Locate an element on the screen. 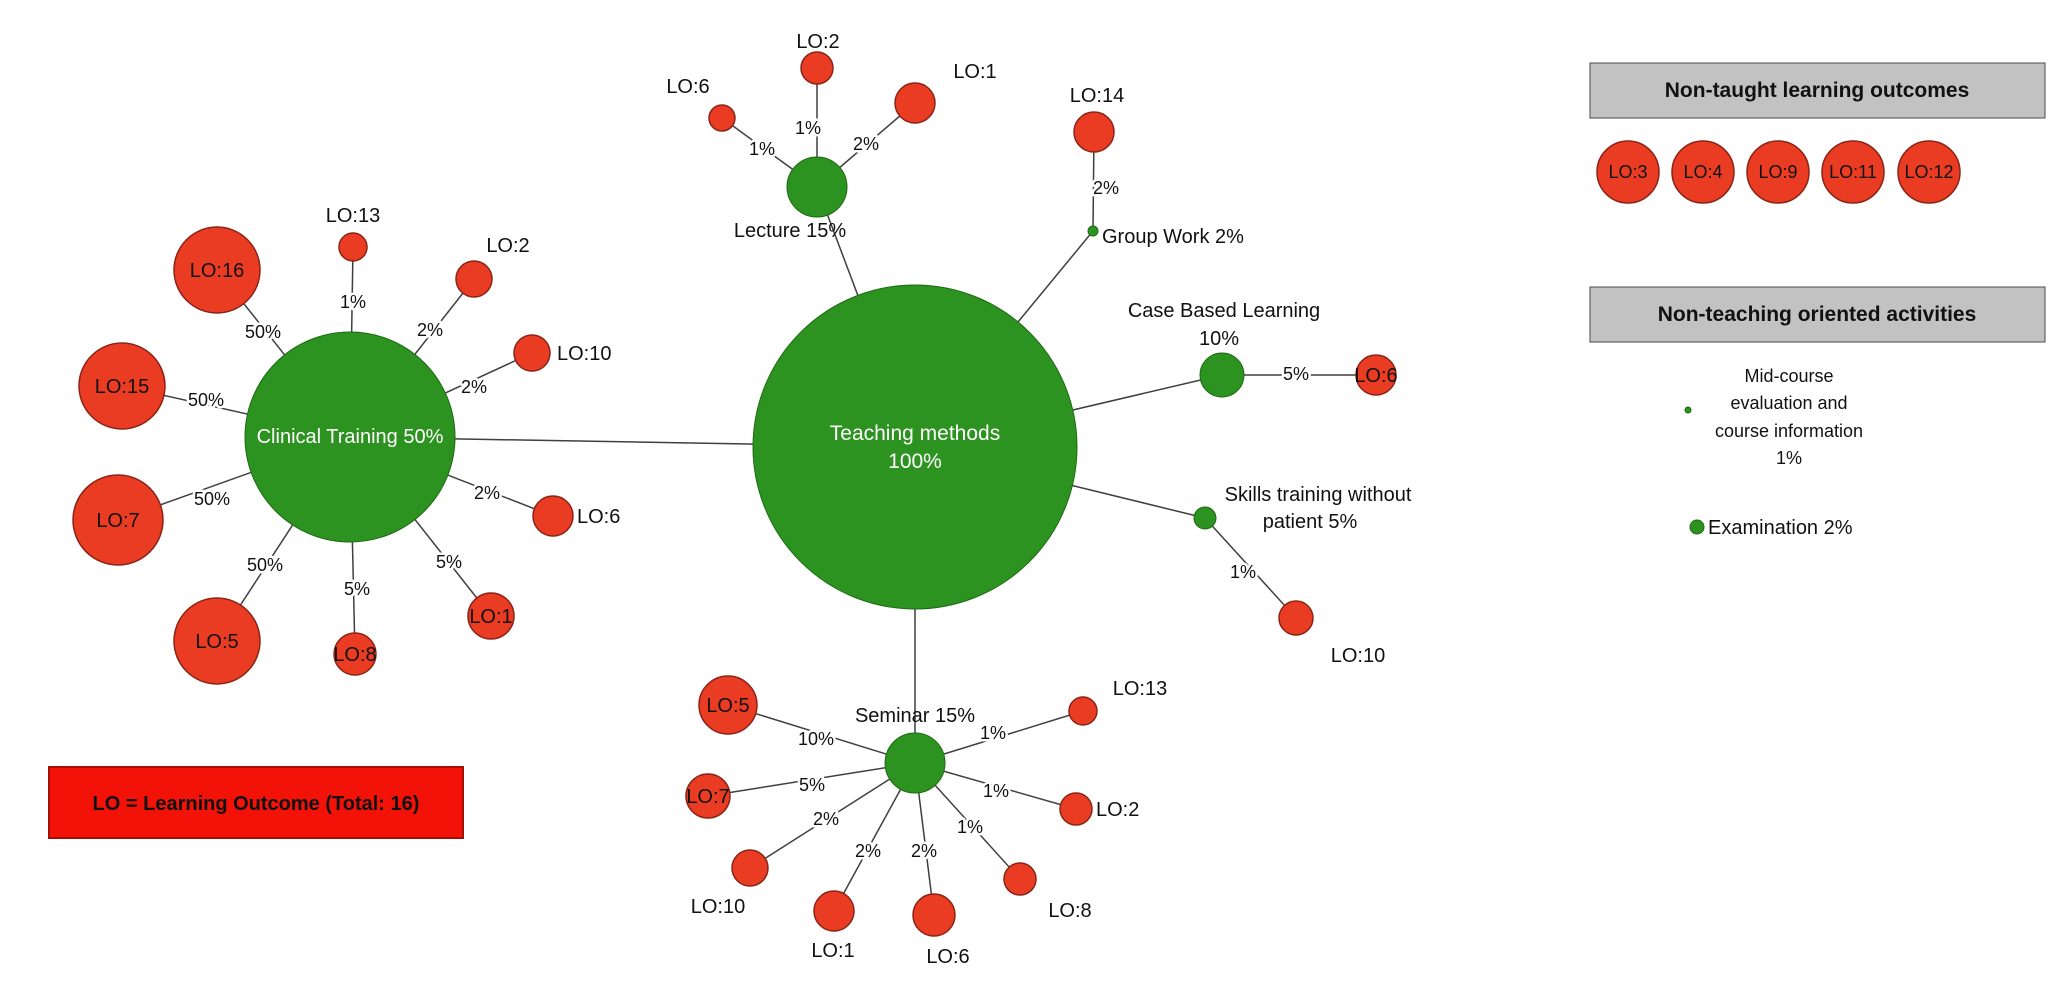 This screenshot has width=2059, height=1001. node-clinical-lo5 is located at coordinates (217, 641).